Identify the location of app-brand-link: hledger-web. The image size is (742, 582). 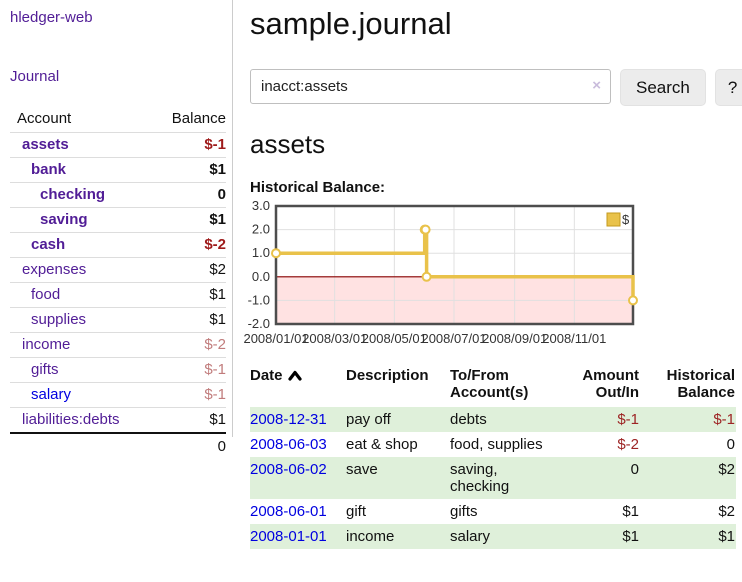
(51, 17).